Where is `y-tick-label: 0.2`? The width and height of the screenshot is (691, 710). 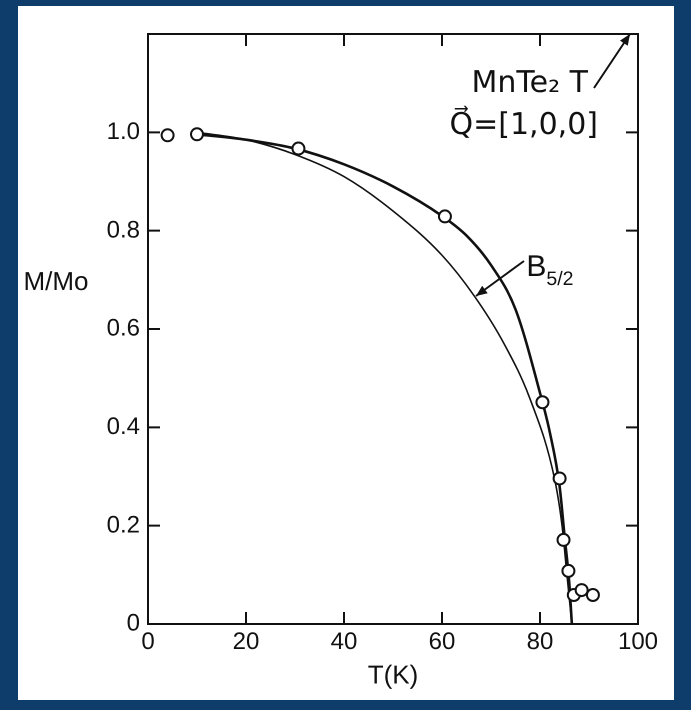 y-tick-label: 0.2 is located at coordinates (123, 524).